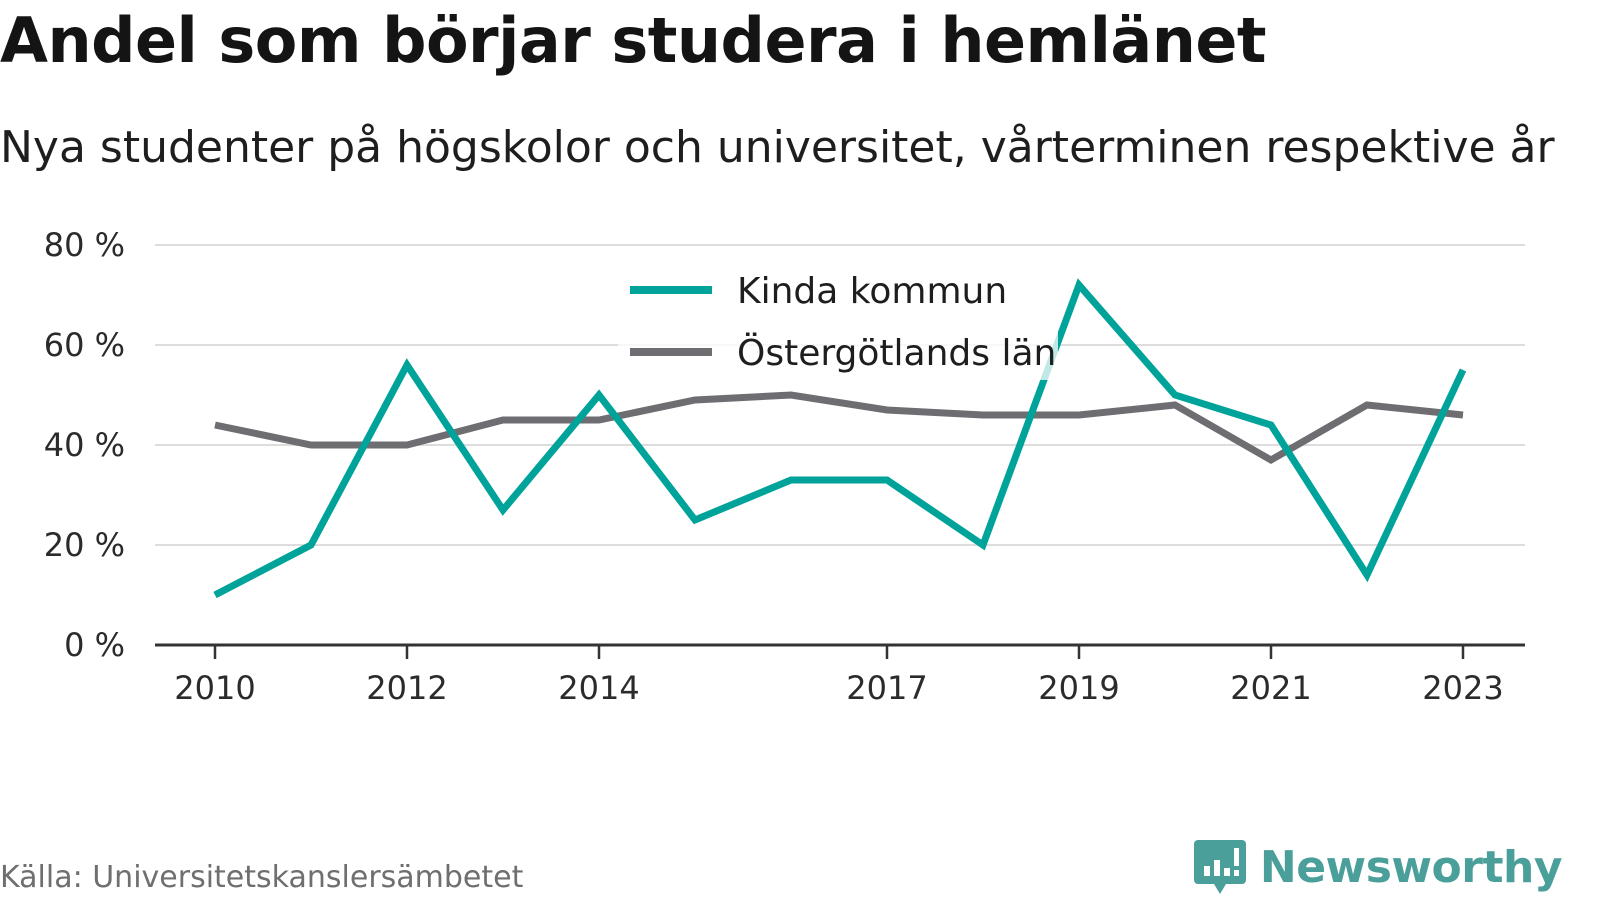  Describe the element at coordinates (1411, 867) in the screenshot. I see `brand-name: Newsworthy` at that location.